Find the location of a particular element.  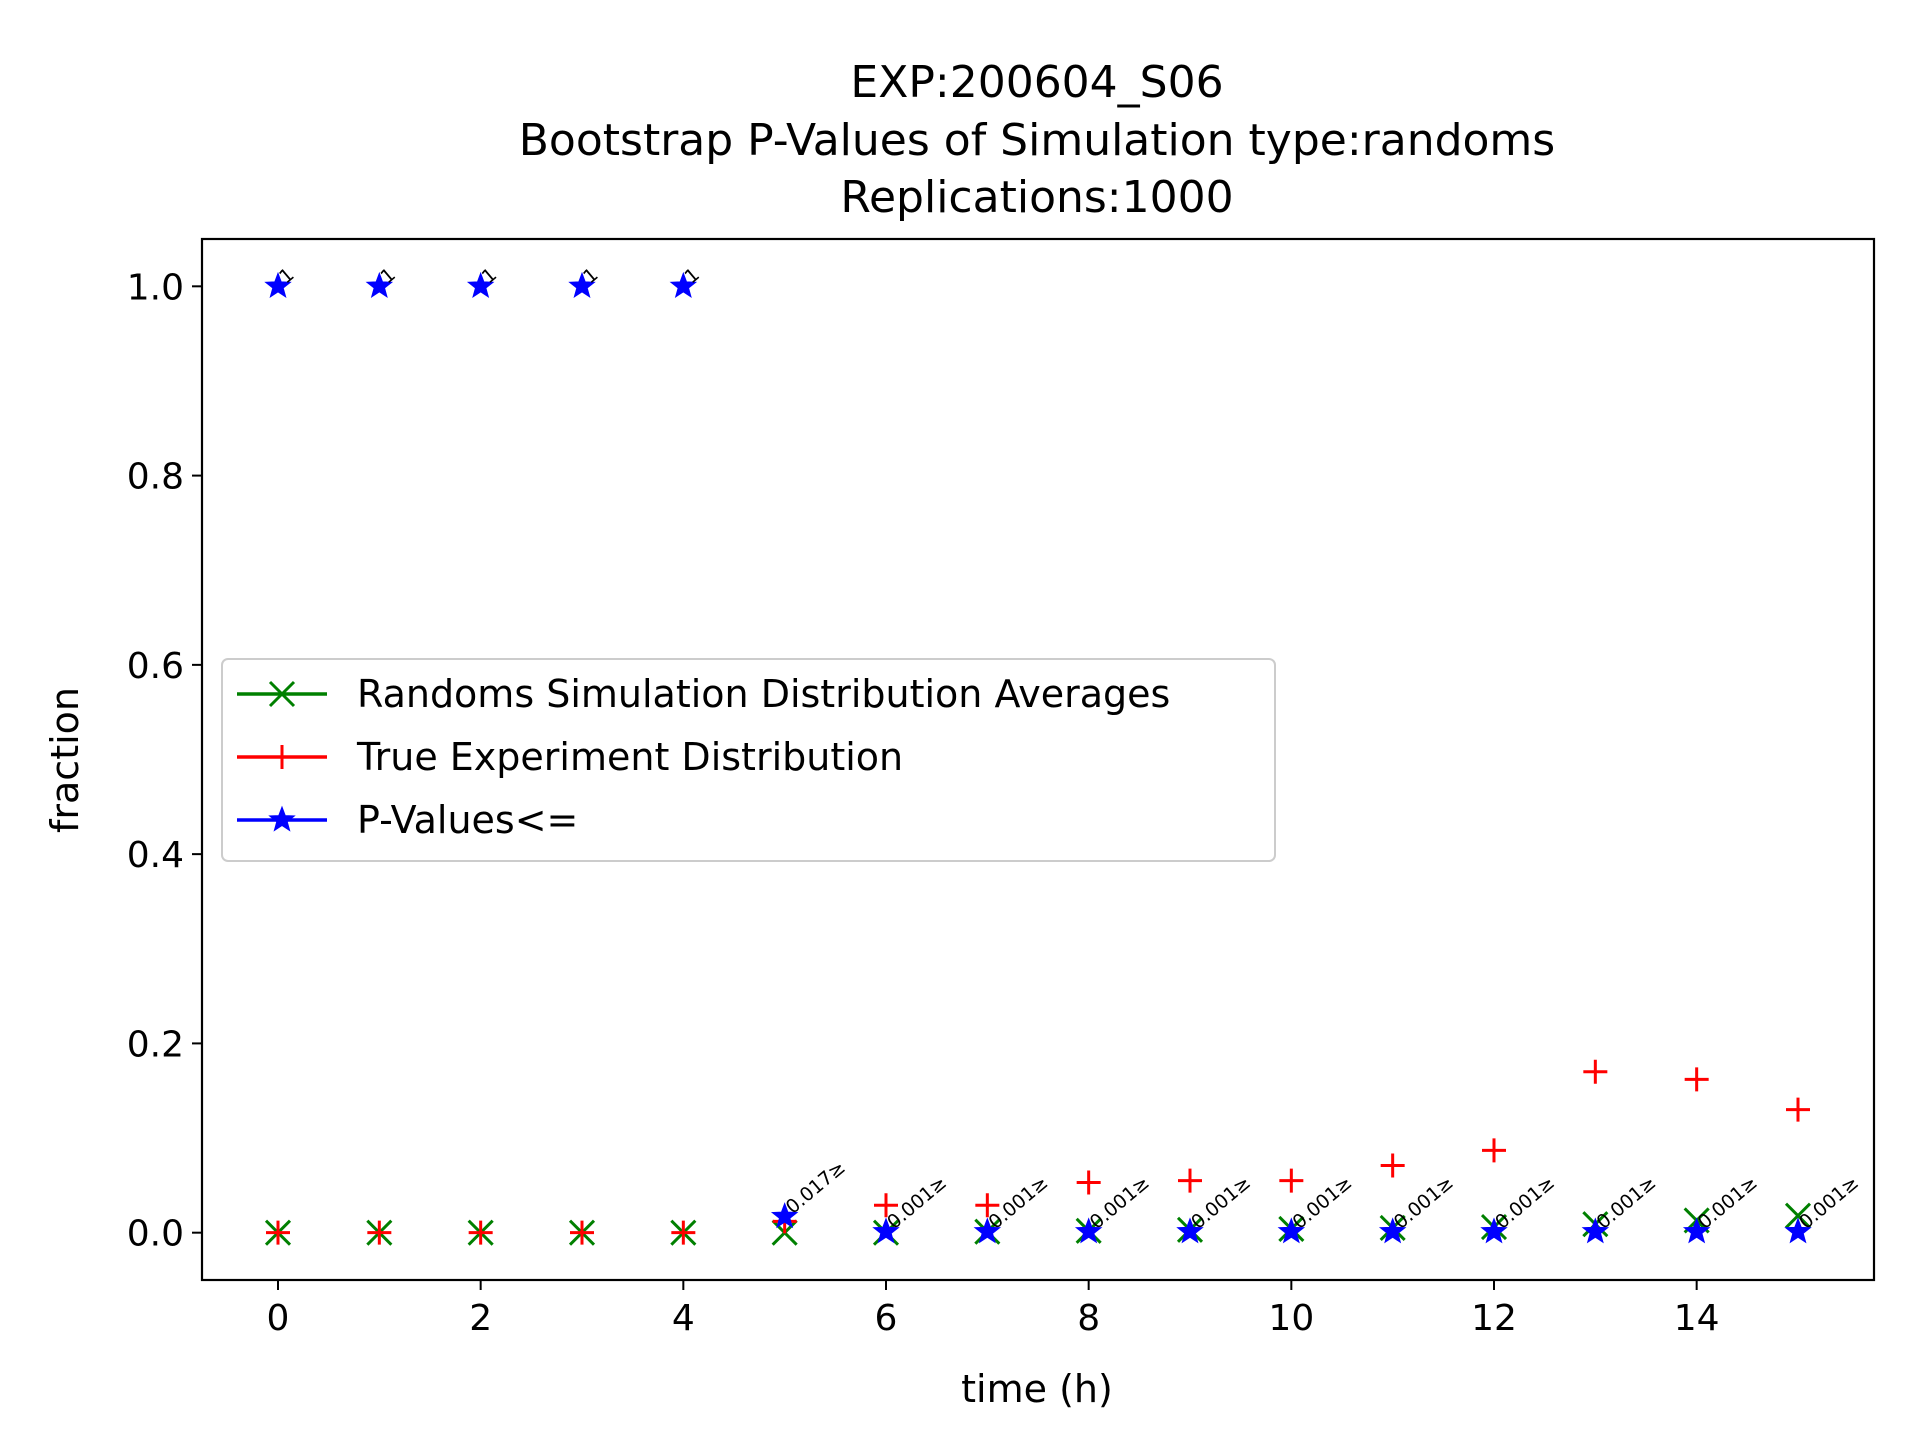

chart-title-line-1: EXP:200604_S06 is located at coordinates (1036, 82).